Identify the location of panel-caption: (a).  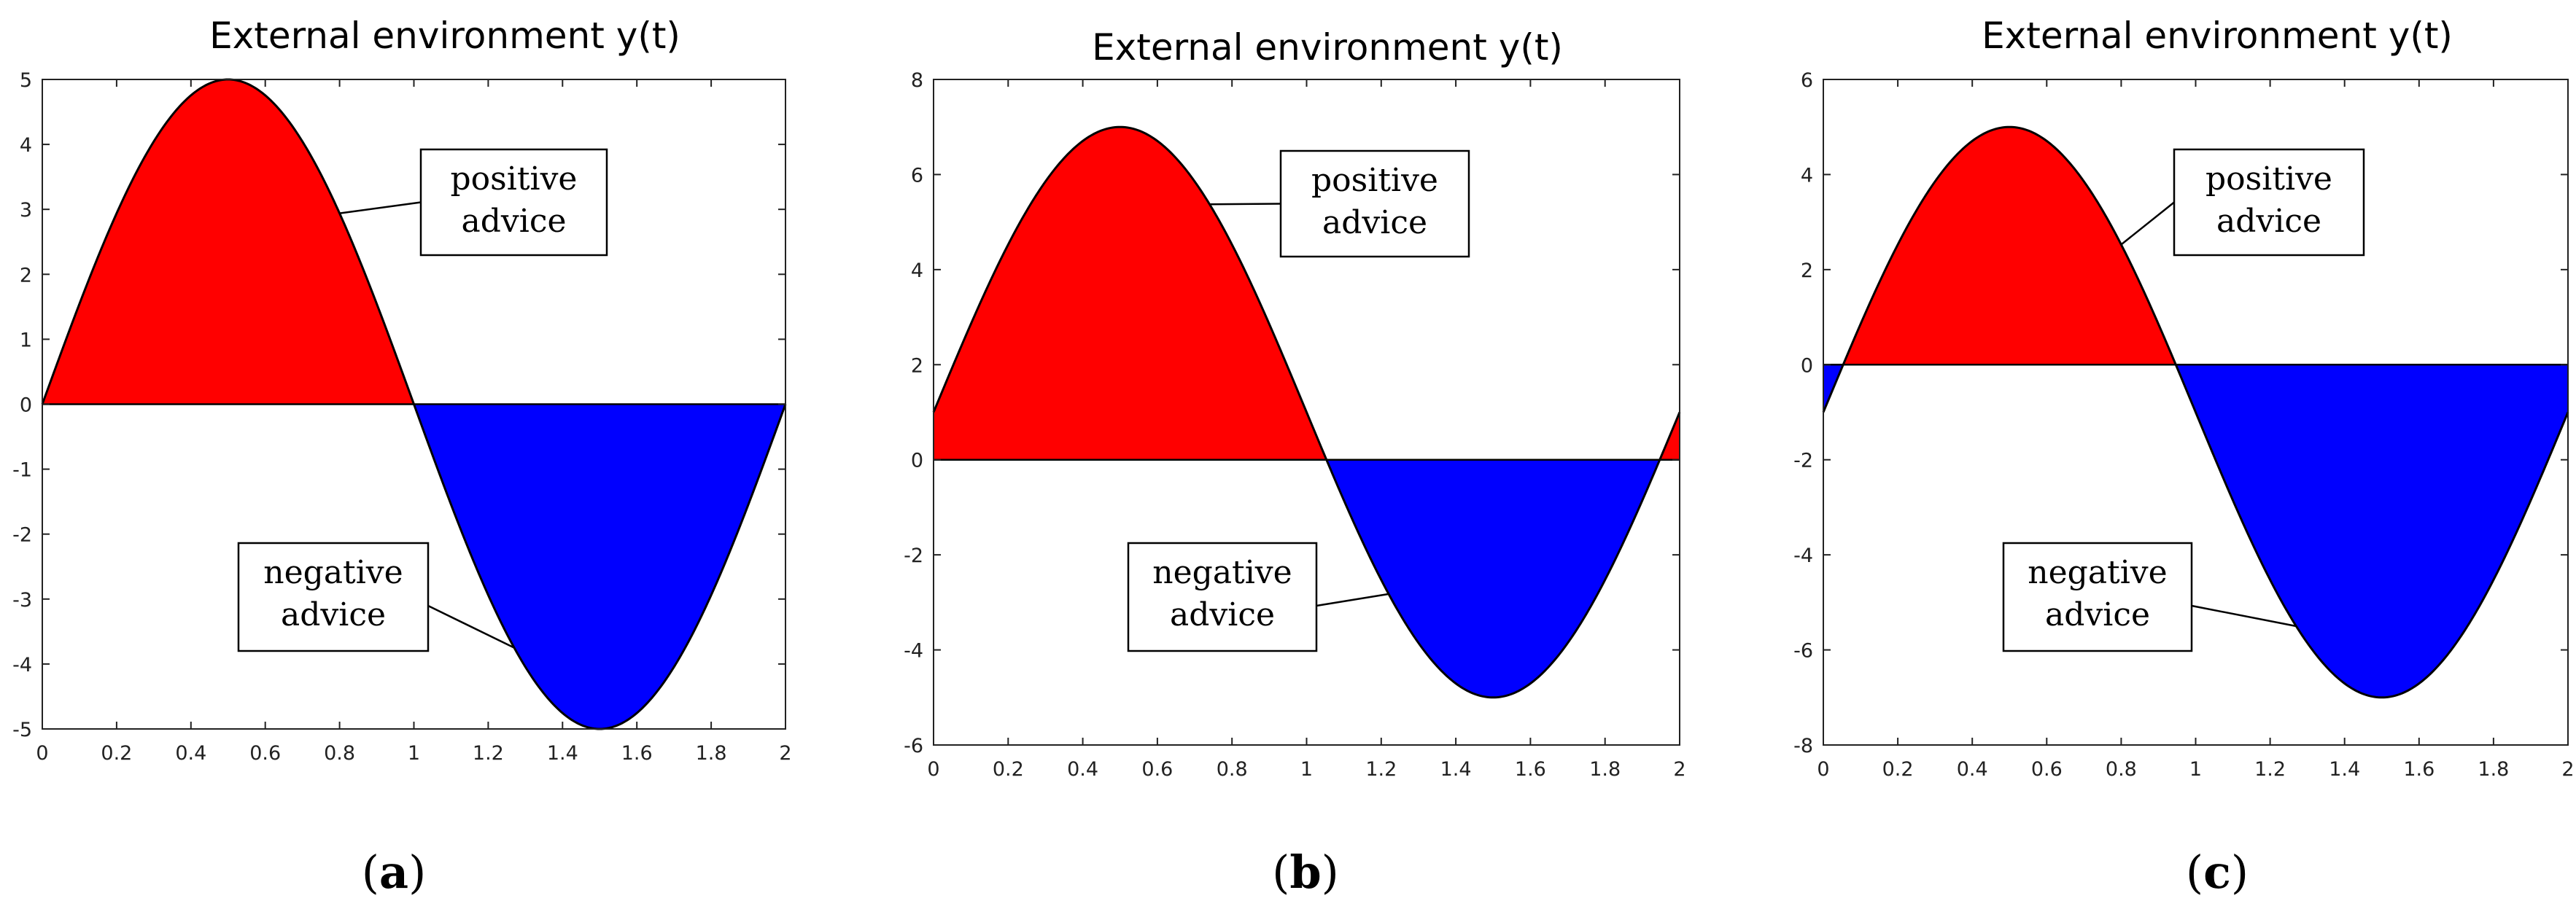
(395, 873).